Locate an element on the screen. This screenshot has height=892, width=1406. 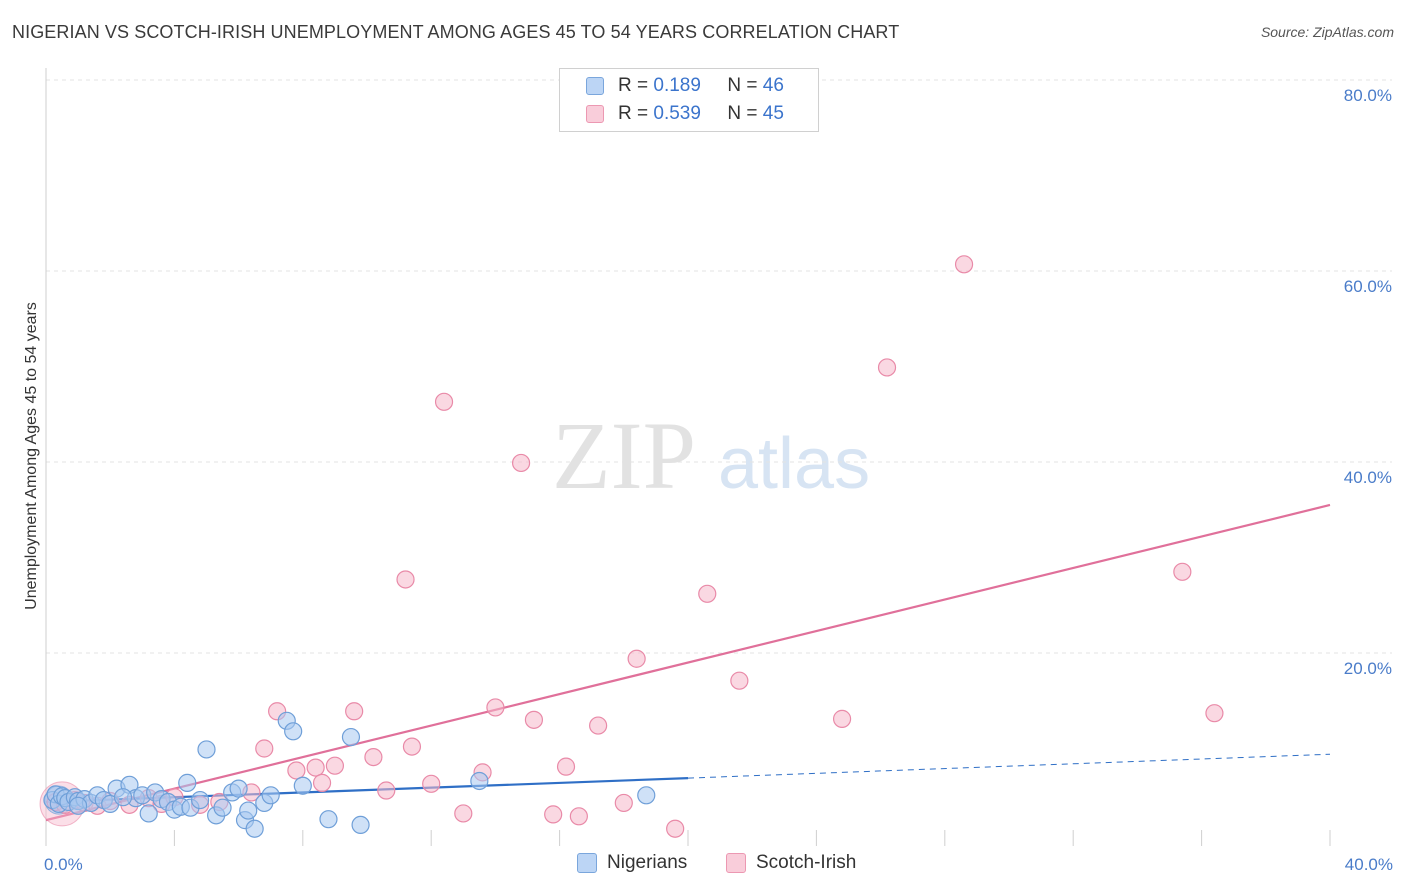
legend-row-scotch-irish: R = 0.539 N = 45 is located at coordinates (685, 114).